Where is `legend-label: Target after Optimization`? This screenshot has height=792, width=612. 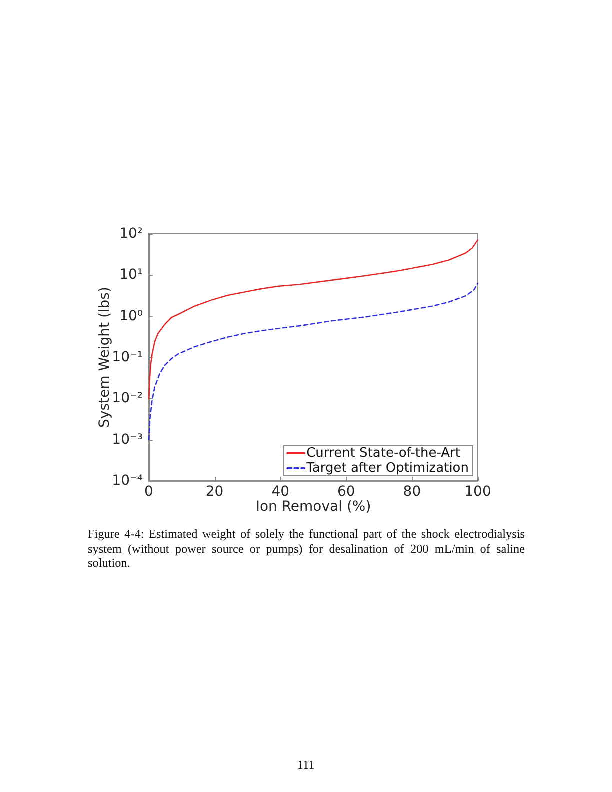
legend-label: Target after Optimization is located at coordinates (388, 468).